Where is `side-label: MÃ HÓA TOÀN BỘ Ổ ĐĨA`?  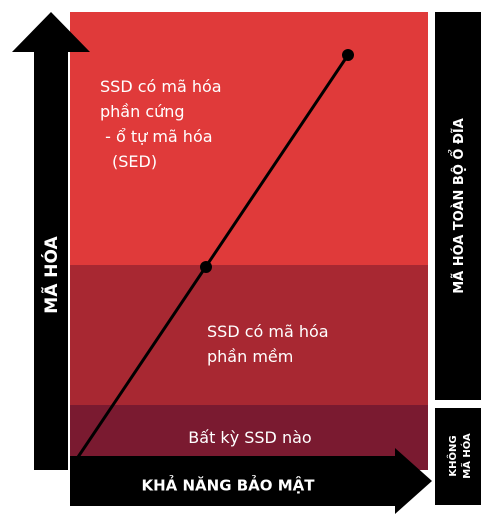 side-label: MÃ HÓA TOÀN BỘ Ổ ĐĨA is located at coordinates (458, 206).